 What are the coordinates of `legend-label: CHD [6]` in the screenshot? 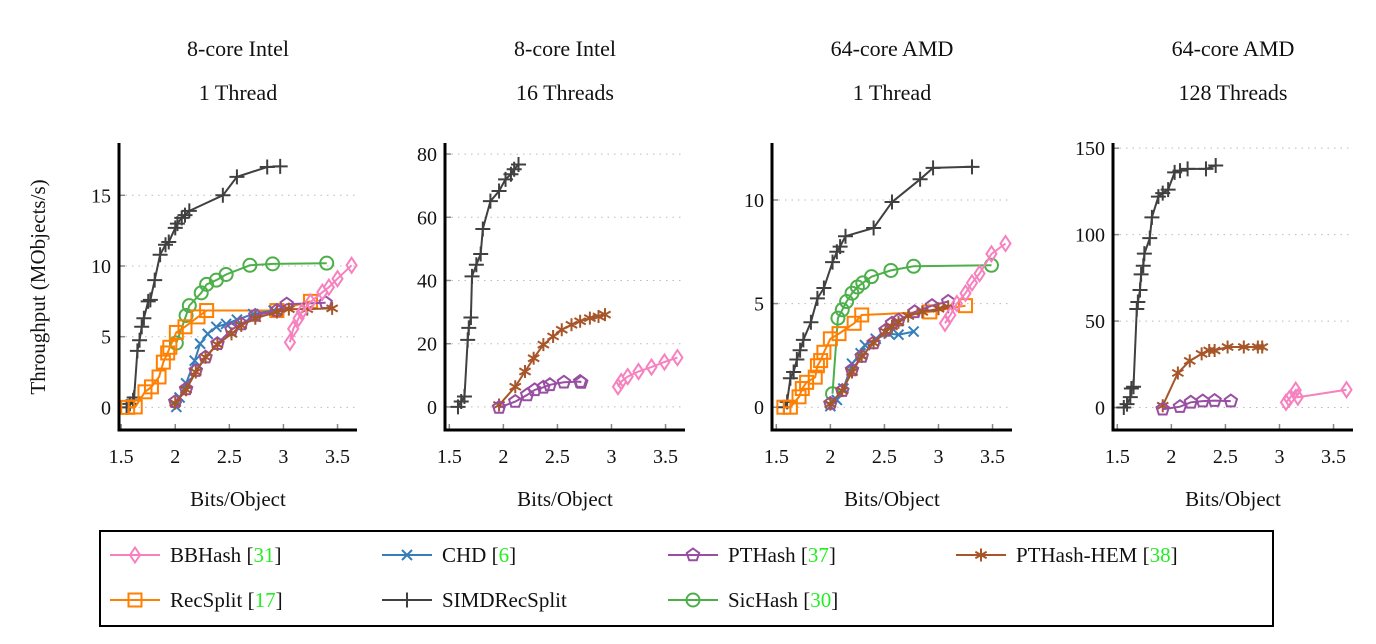 It's located at (479, 555).